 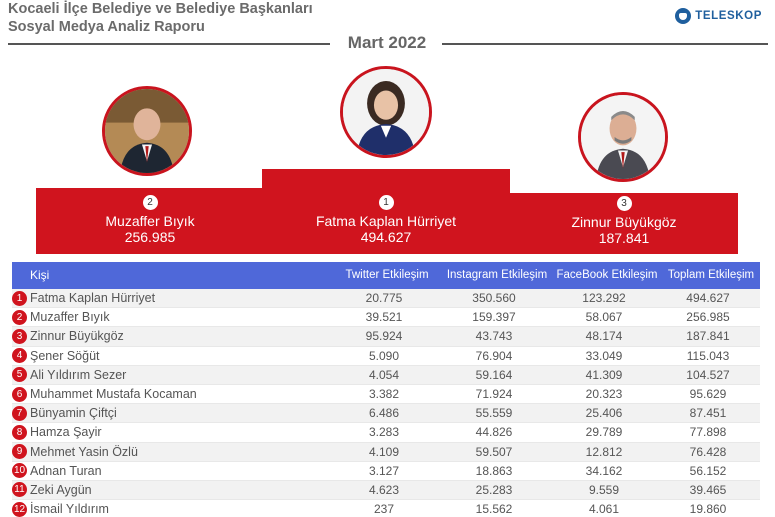 I want to click on report-period: Mart 2022, so click(x=387, y=42).